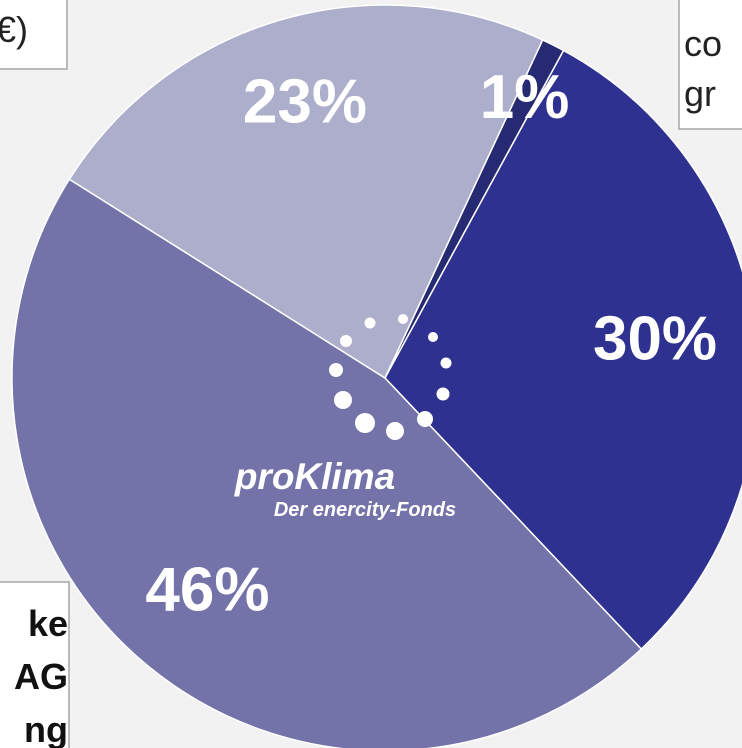 The width and height of the screenshot is (742, 748). What do you see at coordinates (525, 97) in the screenshot?
I see `data-label: 1%` at bounding box center [525, 97].